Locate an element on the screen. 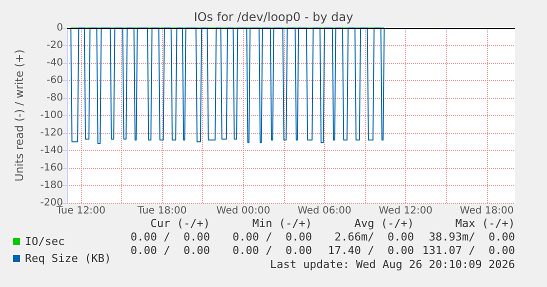  x-tick-label: Wed 06:00 is located at coordinates (325, 211).